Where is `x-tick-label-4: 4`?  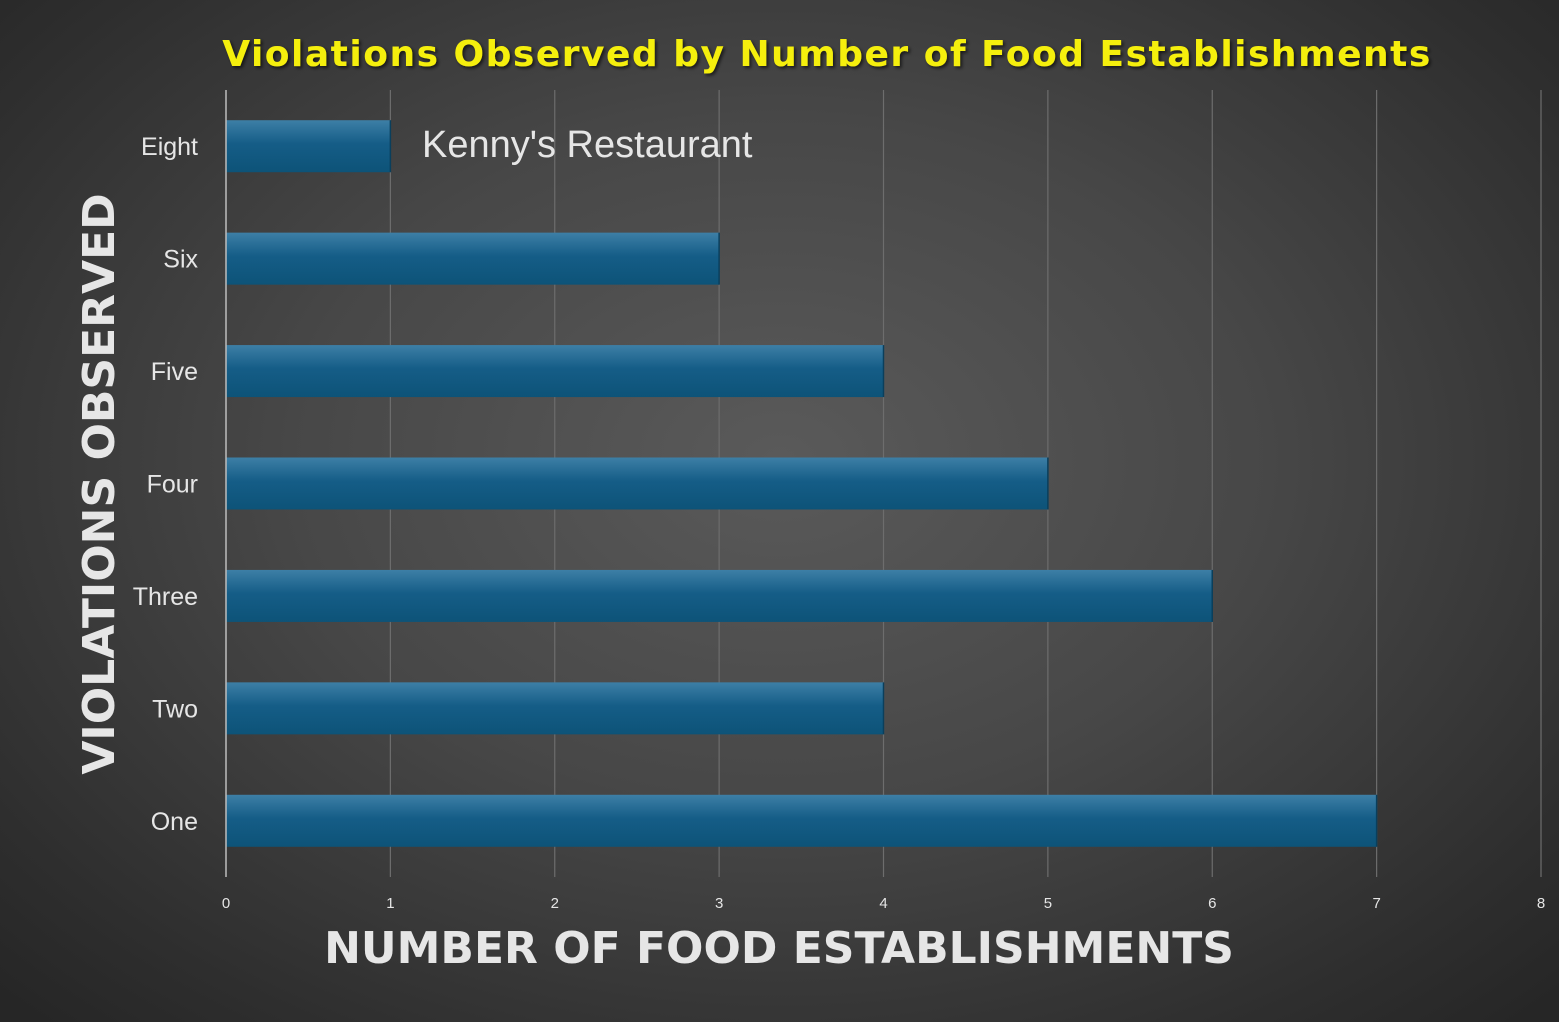 x-tick-label-4: 4 is located at coordinates (883, 903).